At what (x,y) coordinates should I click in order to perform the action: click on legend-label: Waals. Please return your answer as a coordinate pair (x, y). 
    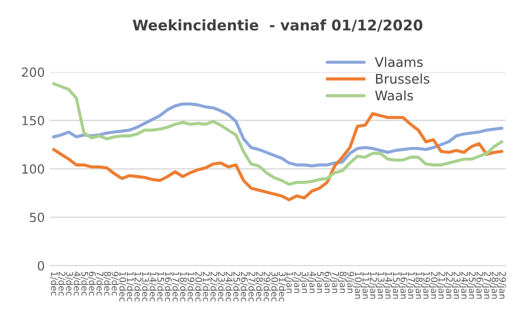
    Looking at the image, I should click on (394, 95).